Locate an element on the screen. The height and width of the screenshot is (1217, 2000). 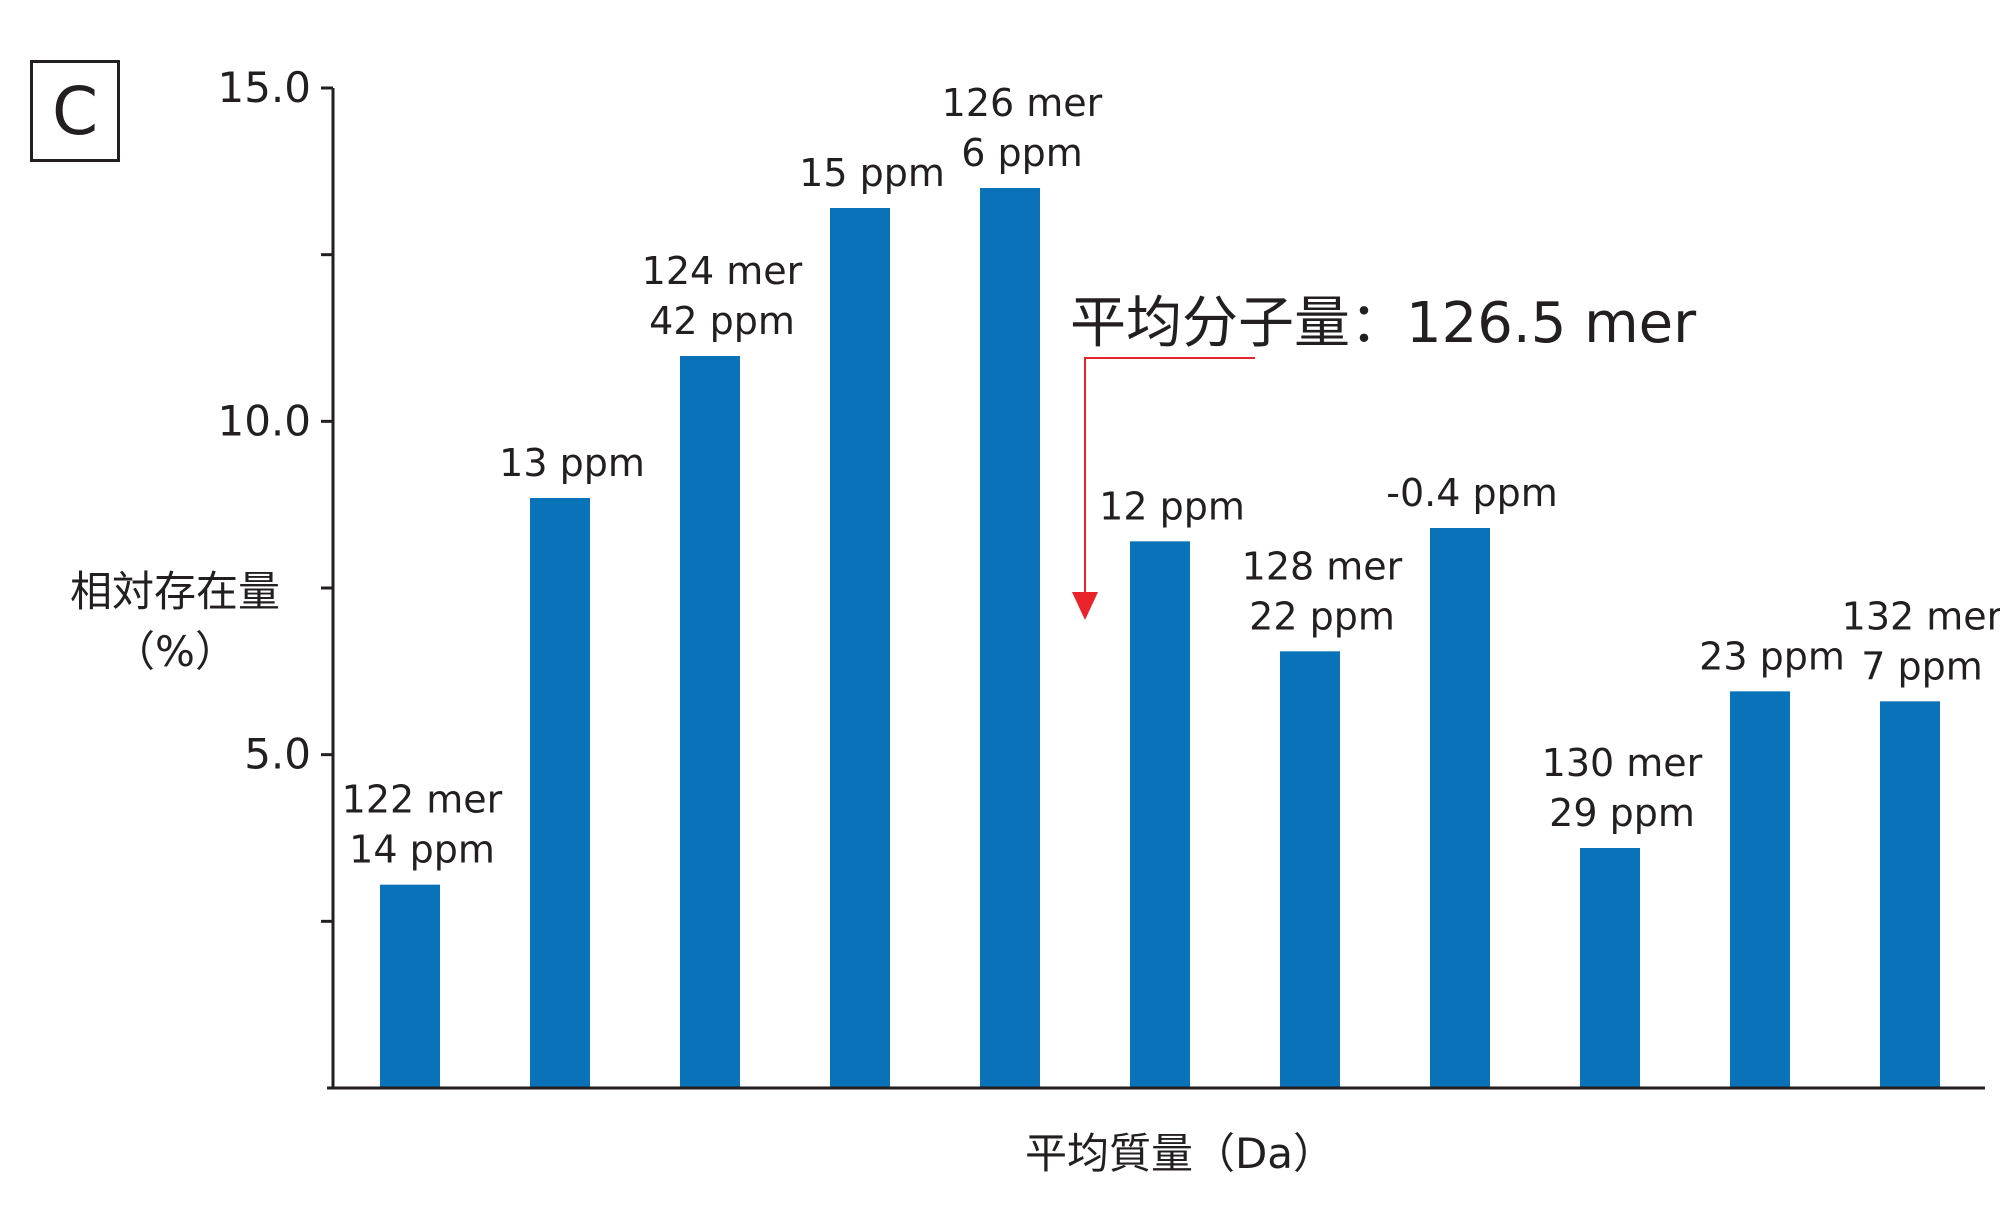
bar-label-130-1: 130 mer is located at coordinates (1622, 763).